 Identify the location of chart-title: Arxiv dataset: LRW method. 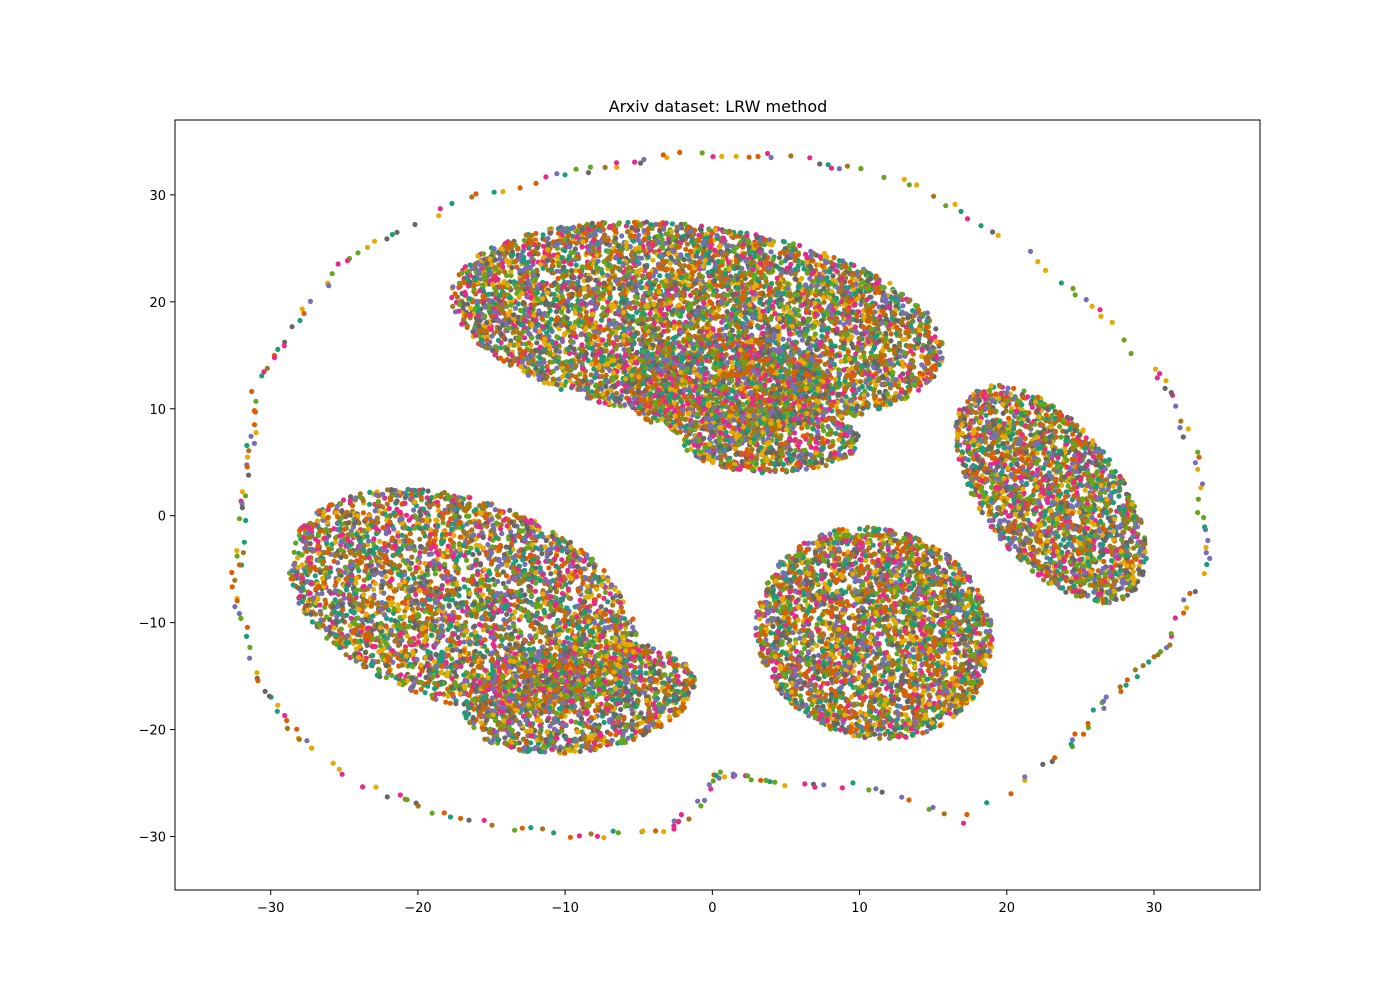
(718, 106).